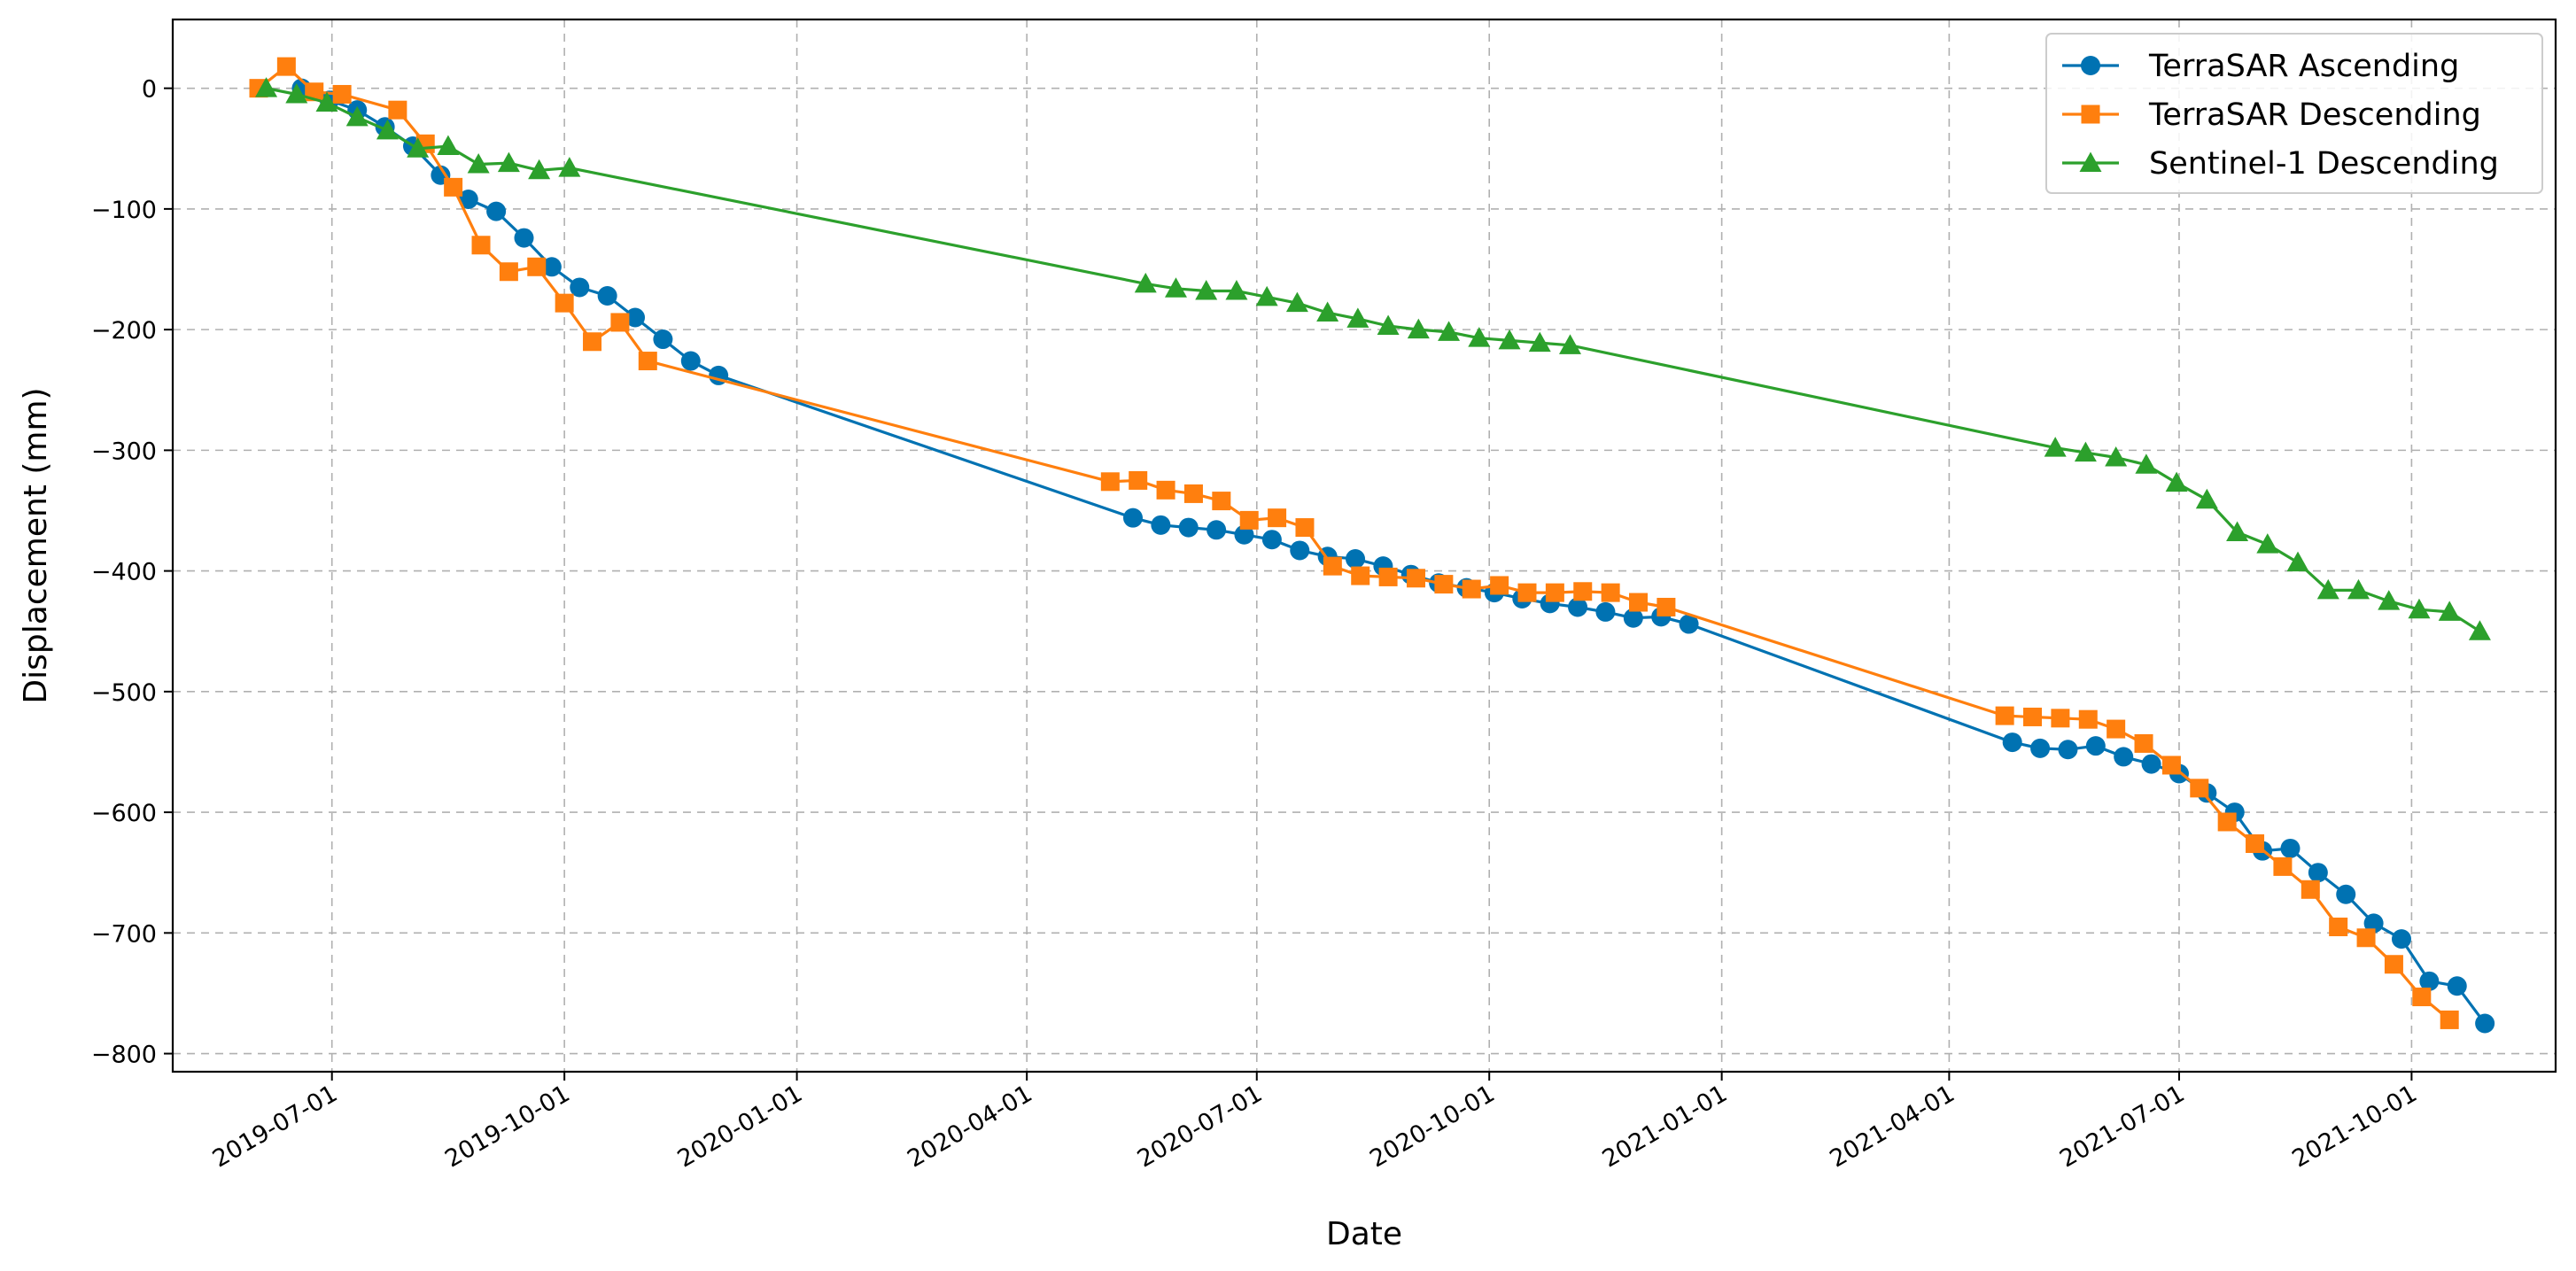 This screenshot has height=1271, width=2576. Describe the element at coordinates (124, 693) in the screenshot. I see `y-tick-label: −500` at that location.